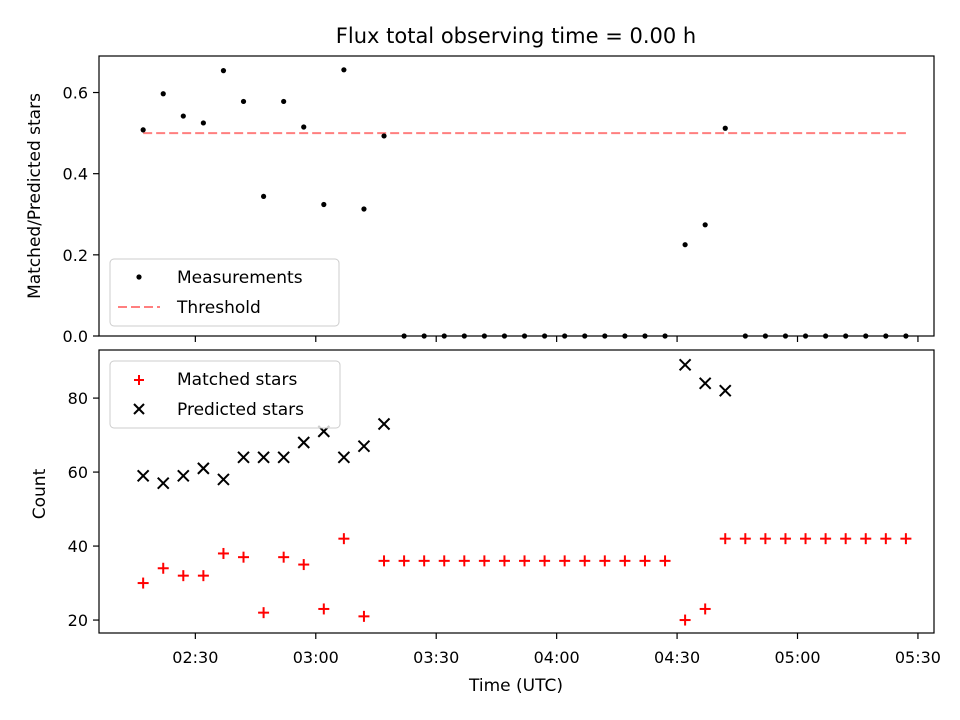  I want to click on legend-predicted-label: Predicted stars, so click(240, 410).